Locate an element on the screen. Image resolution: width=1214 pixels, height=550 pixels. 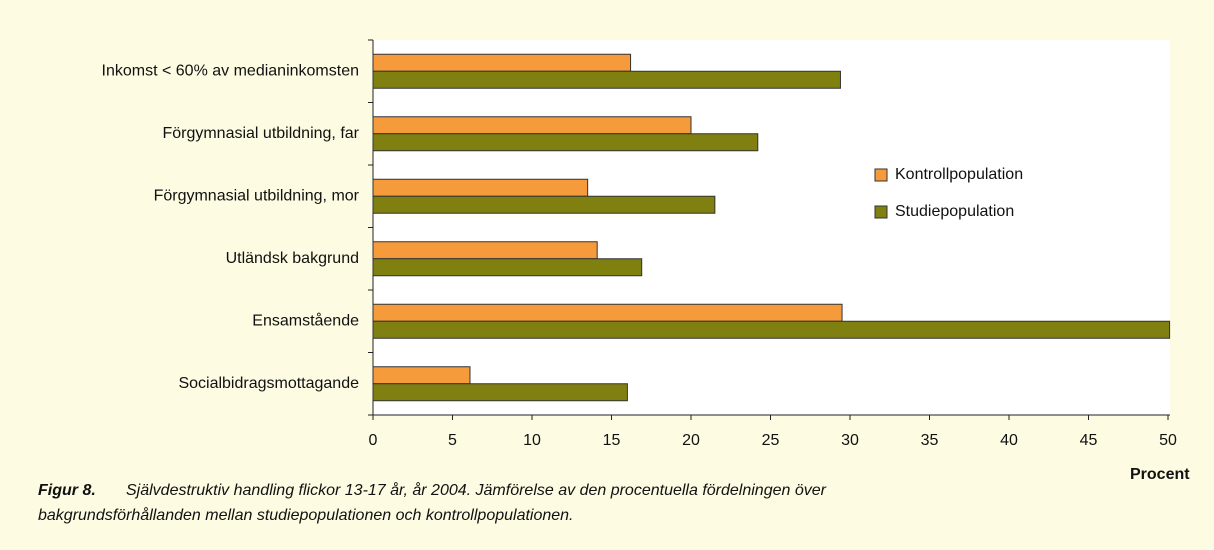
x-tick-label: 5 is located at coordinates (452, 440).